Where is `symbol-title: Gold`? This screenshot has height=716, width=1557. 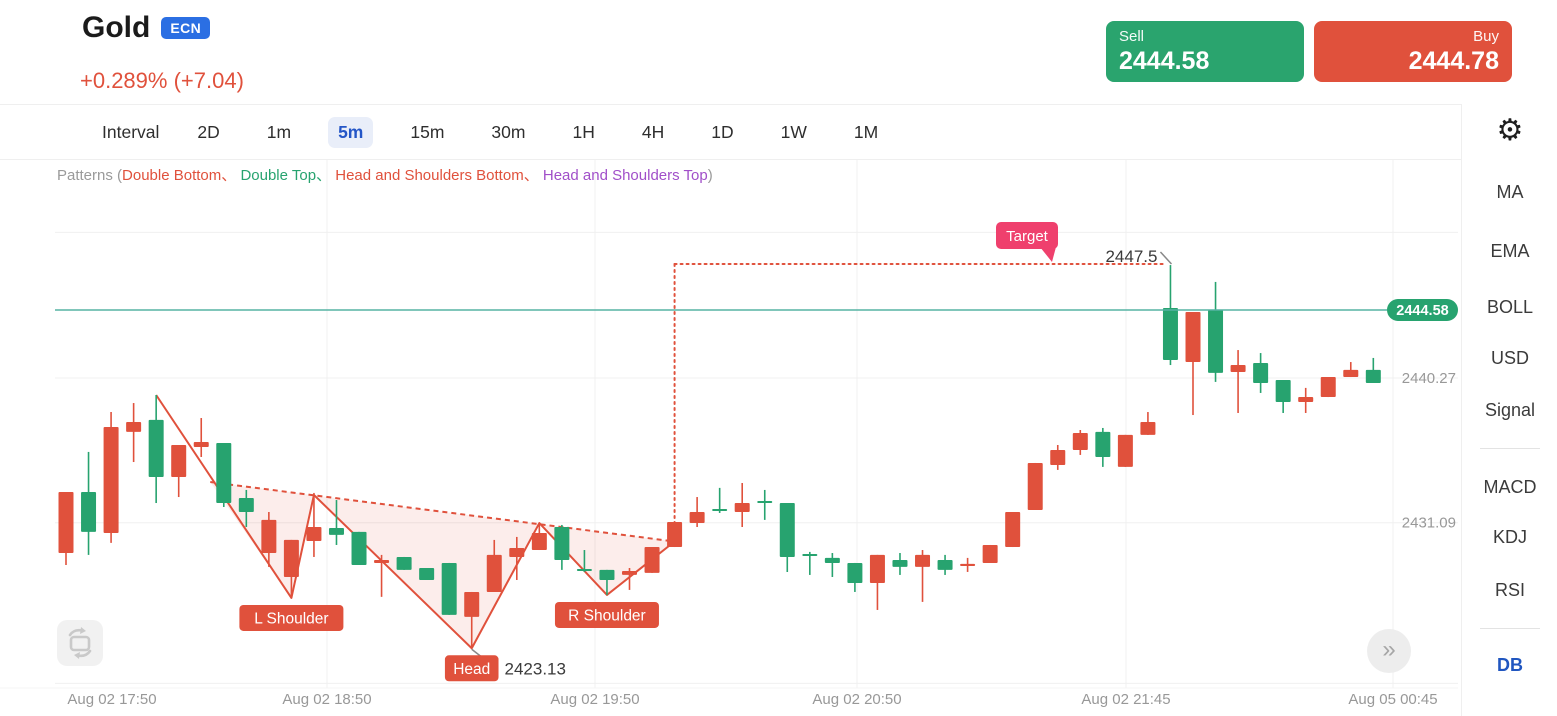 symbol-title: Gold is located at coordinates (116, 27).